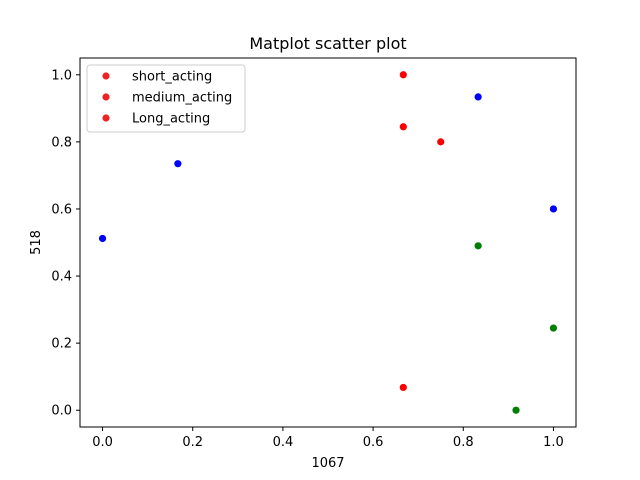  I want to click on x-axis-label: 1067, so click(327, 463).